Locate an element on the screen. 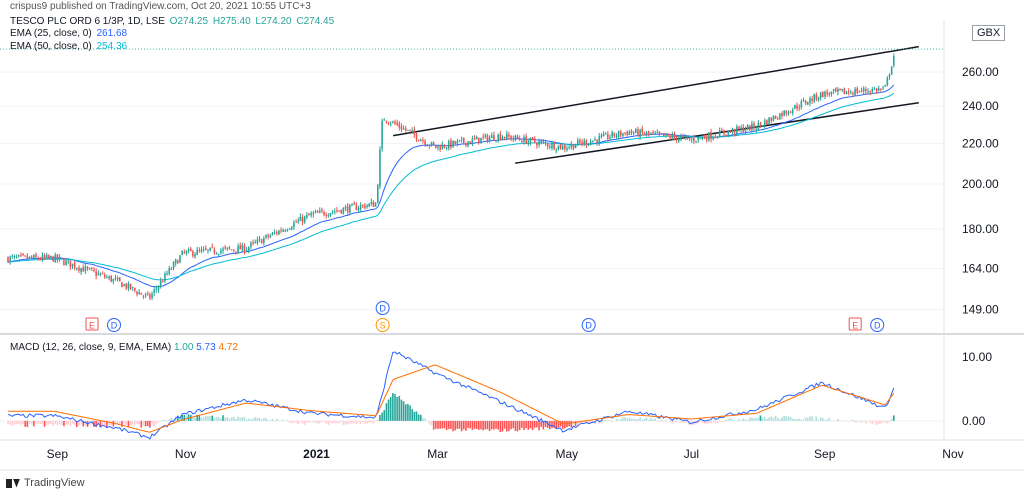 This screenshot has width=1024, height=496. event-markers: E DDS D E D is located at coordinates (485, 316).